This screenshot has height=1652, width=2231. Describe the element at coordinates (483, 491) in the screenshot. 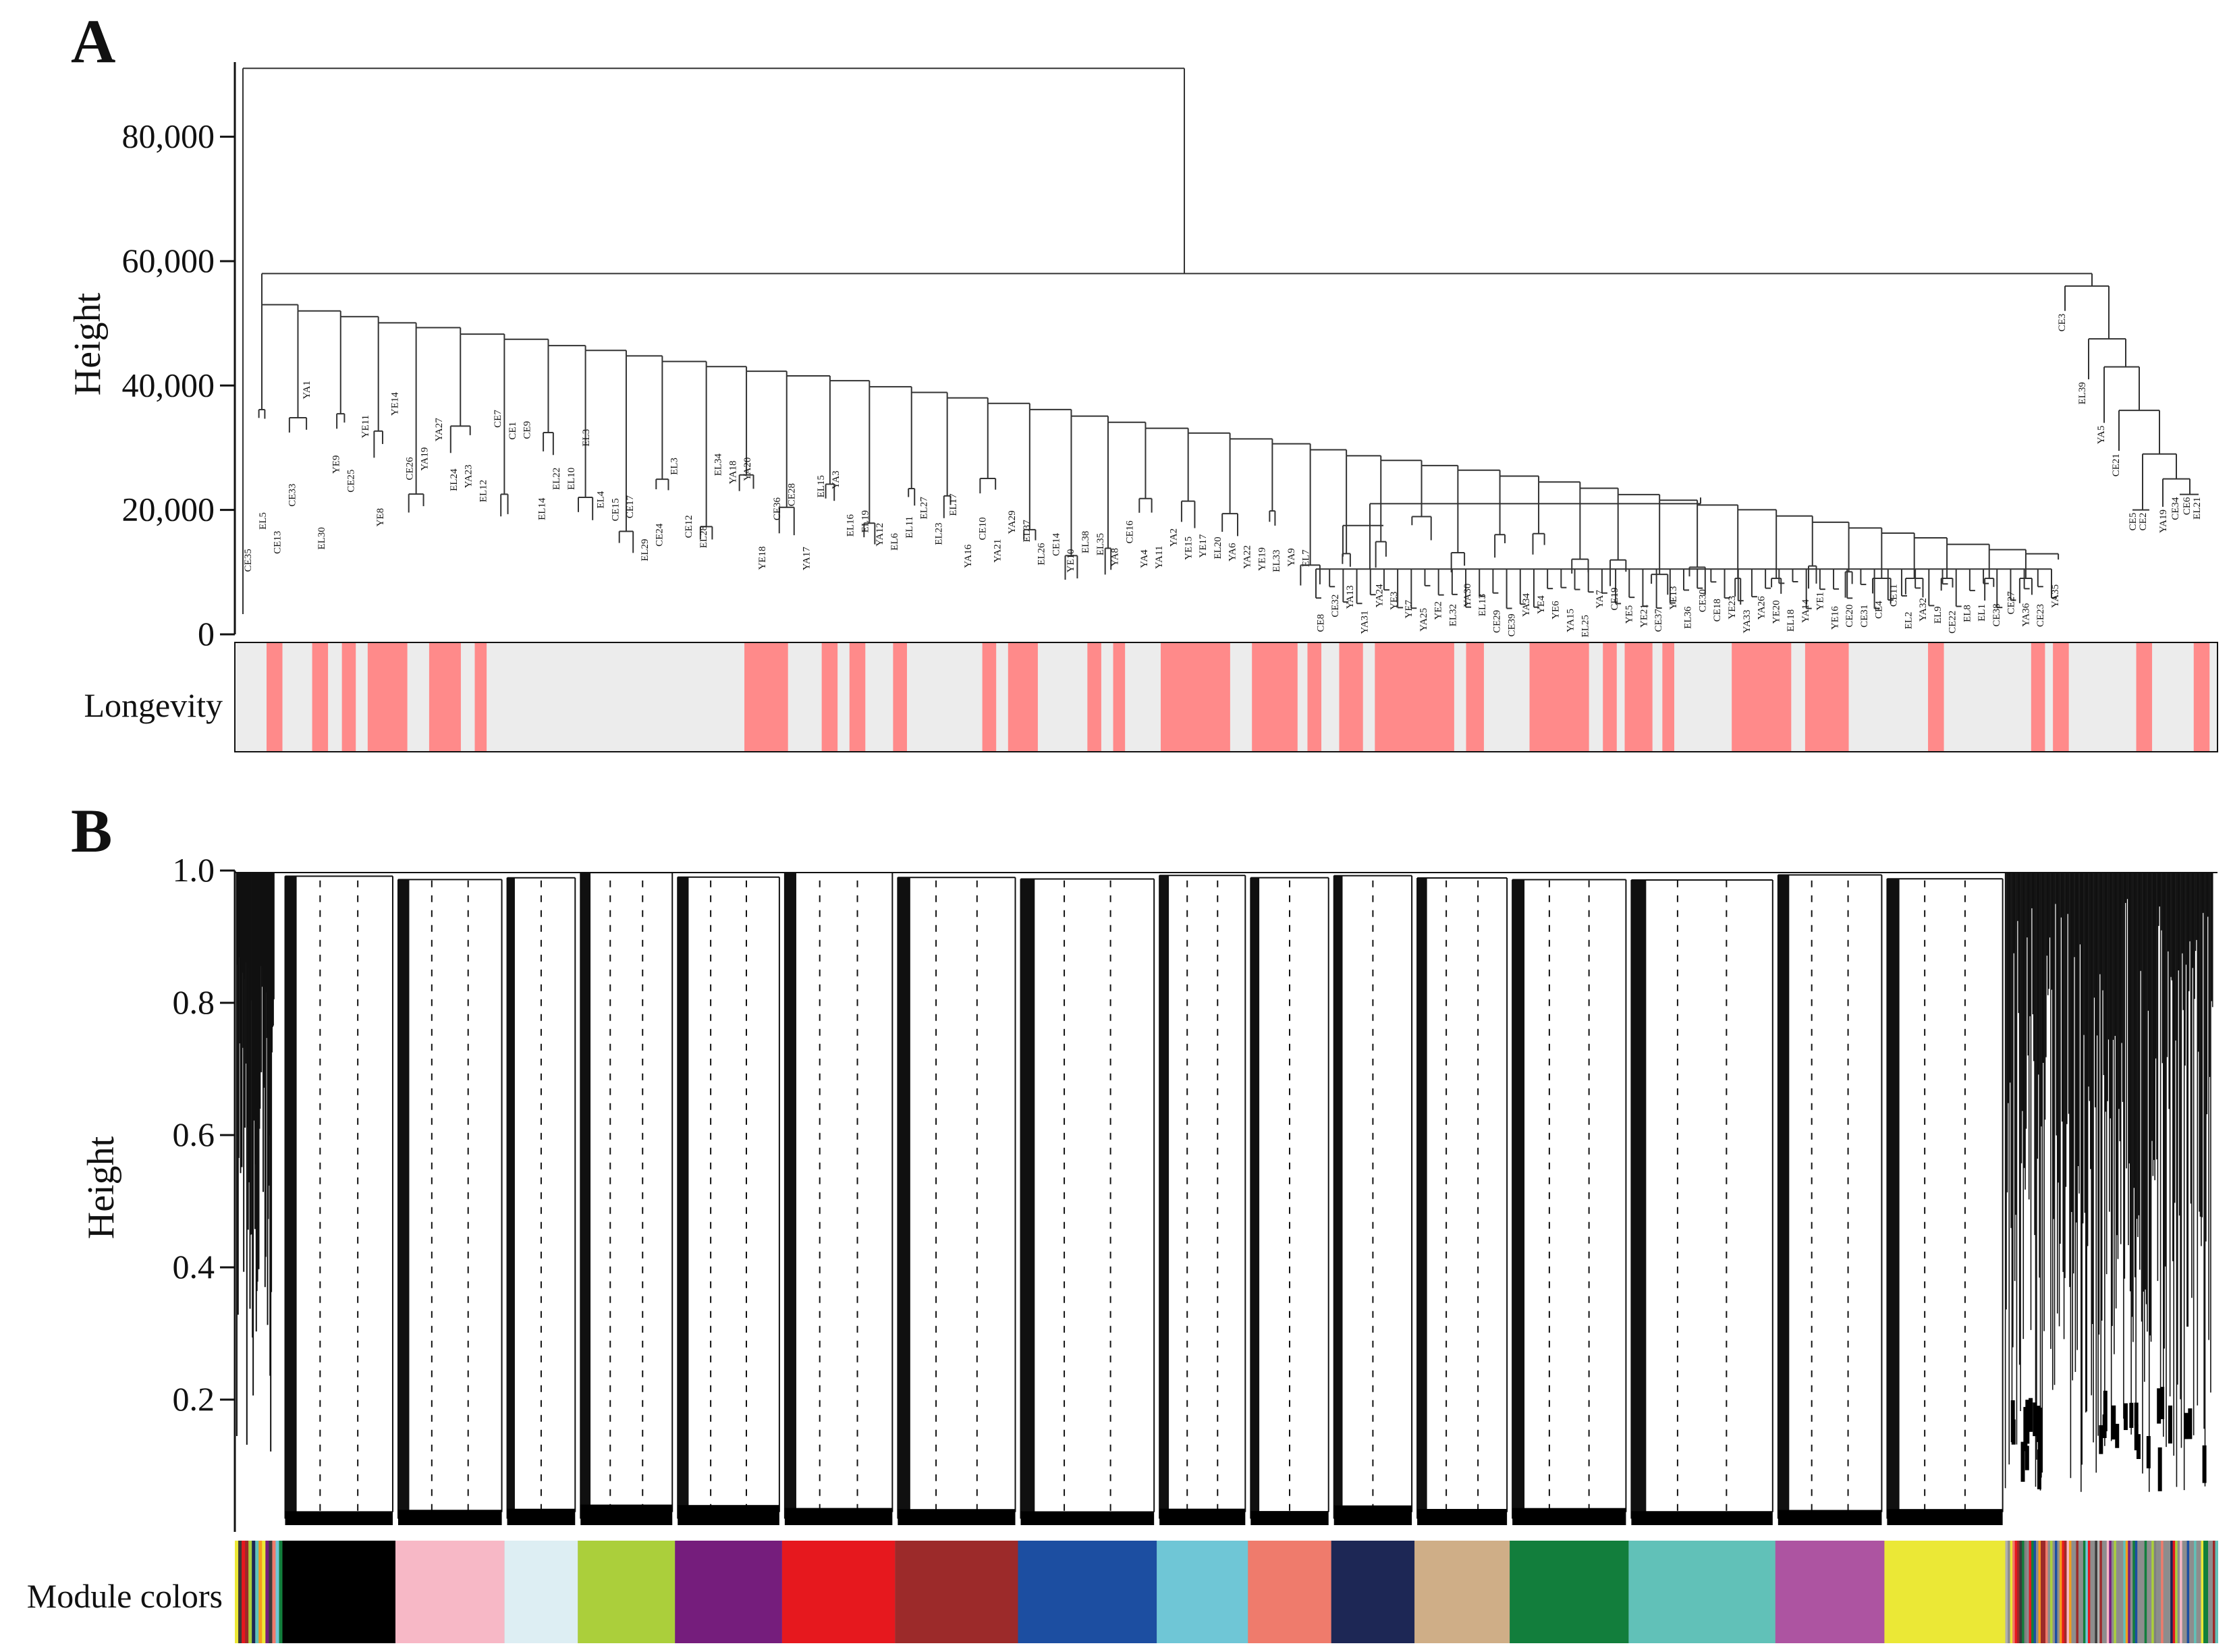

I see `leaf-label: EL12` at that location.